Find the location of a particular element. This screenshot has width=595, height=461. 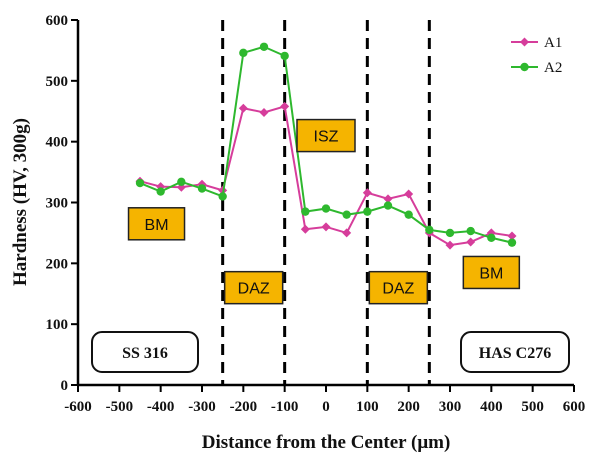

legend: A1 A2 is located at coordinates (536, 55).